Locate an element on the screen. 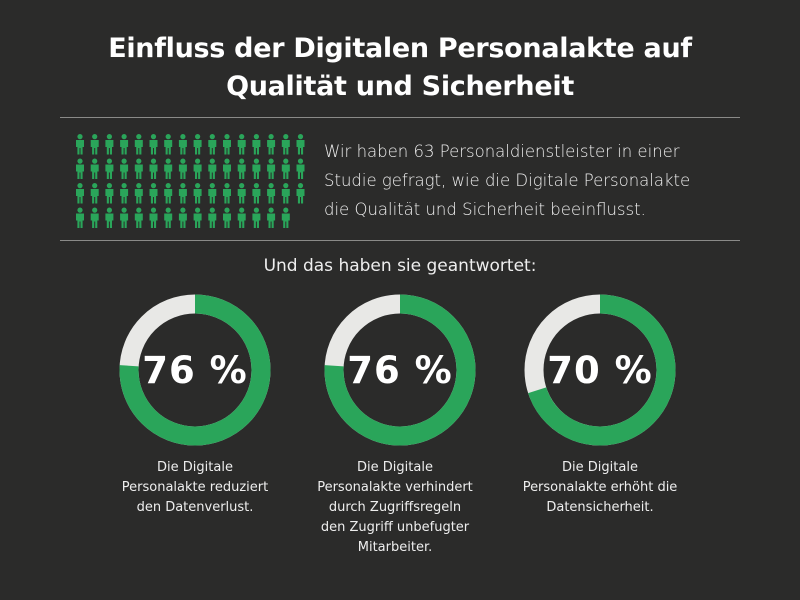  donut-value-2: 76 % is located at coordinates (400, 370).